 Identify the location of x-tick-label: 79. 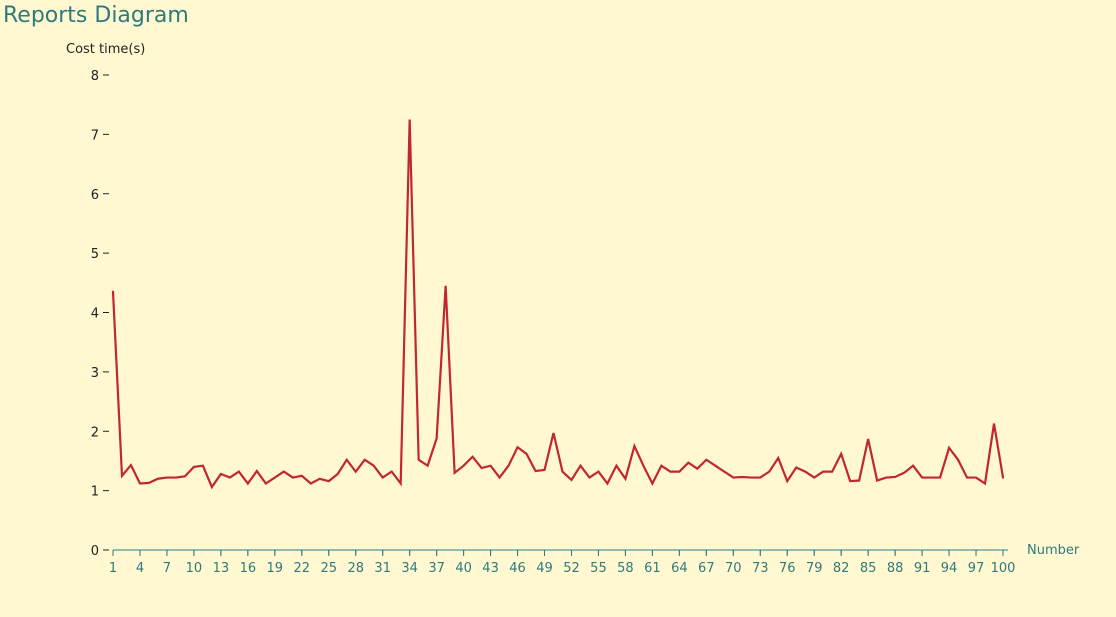
(814, 568).